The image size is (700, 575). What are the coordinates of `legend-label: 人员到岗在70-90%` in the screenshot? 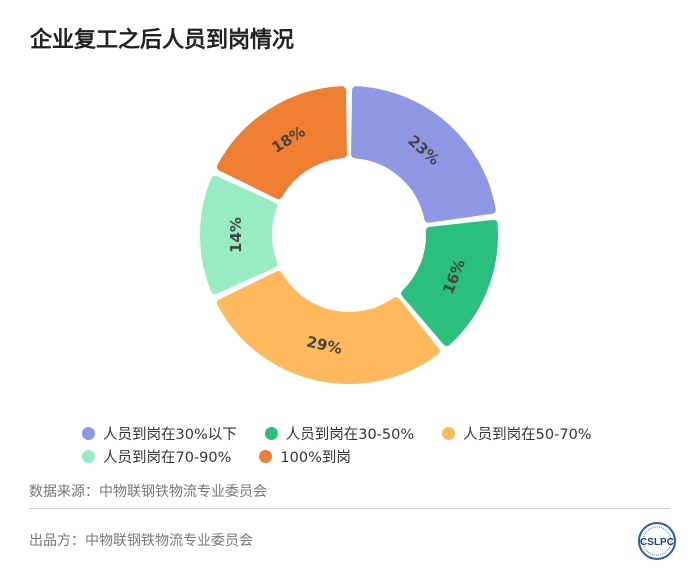 It's located at (167, 458).